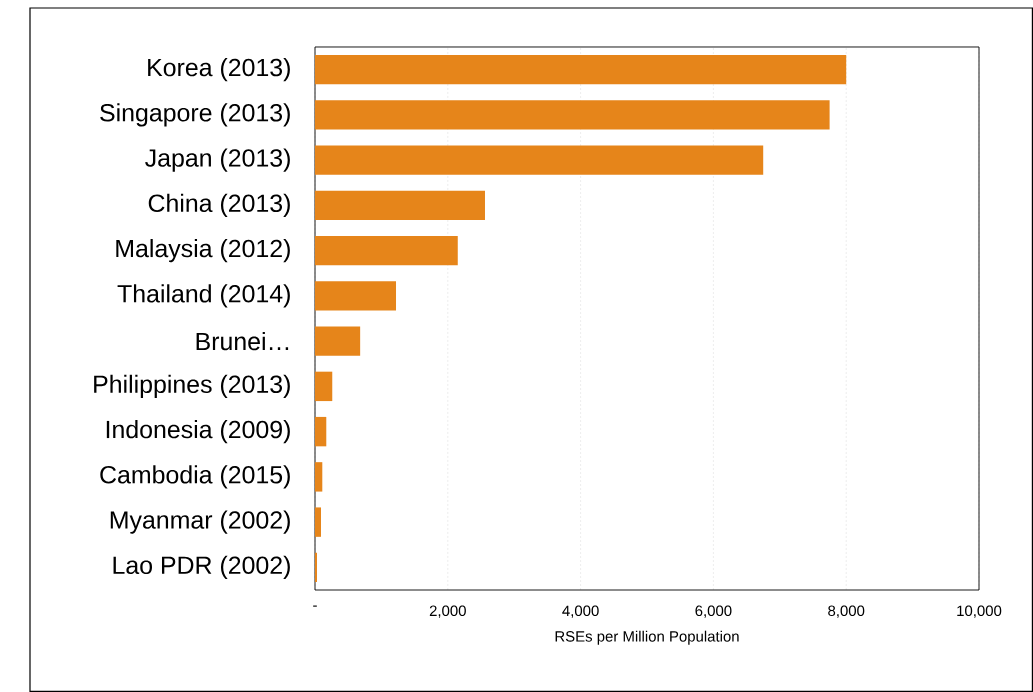 The image size is (1033, 692). Describe the element at coordinates (219, 205) in the screenshot. I see `y-tick-label: China (2013)` at that location.